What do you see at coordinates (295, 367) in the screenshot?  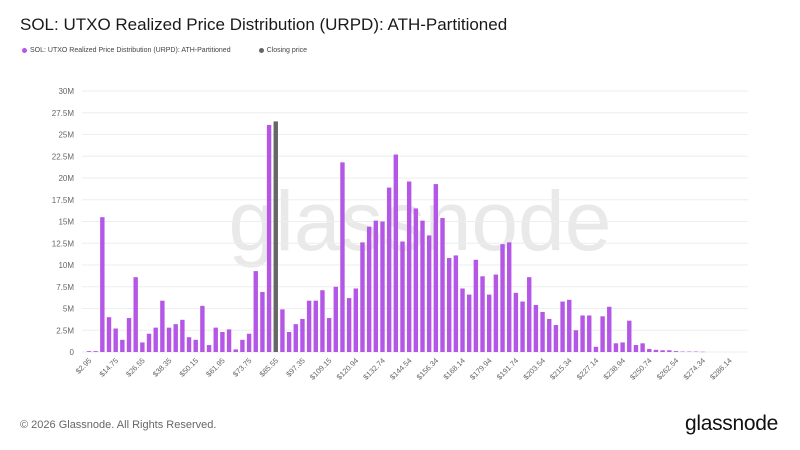 I see `x-tick-label: $97.35` at bounding box center [295, 367].